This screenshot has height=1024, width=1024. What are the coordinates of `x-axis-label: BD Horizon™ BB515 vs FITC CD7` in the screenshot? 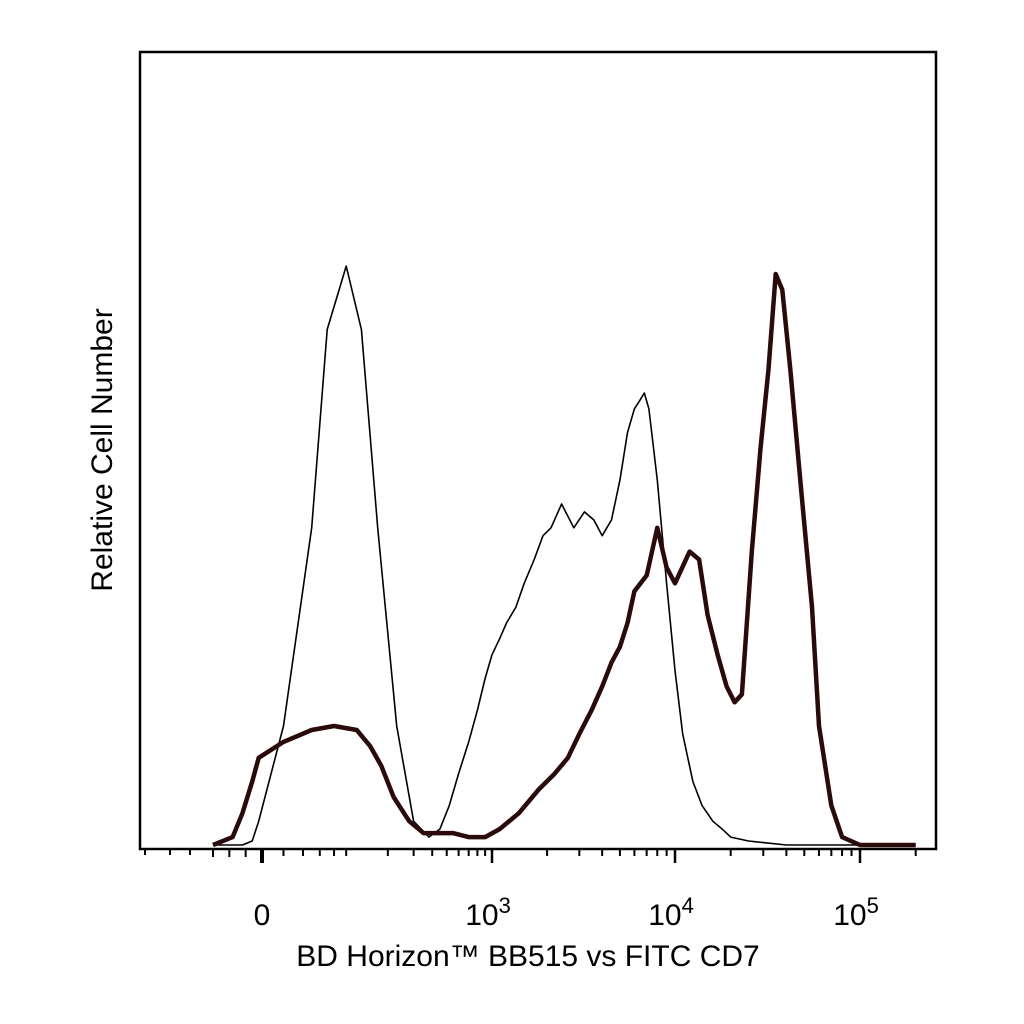 It's located at (527, 956).